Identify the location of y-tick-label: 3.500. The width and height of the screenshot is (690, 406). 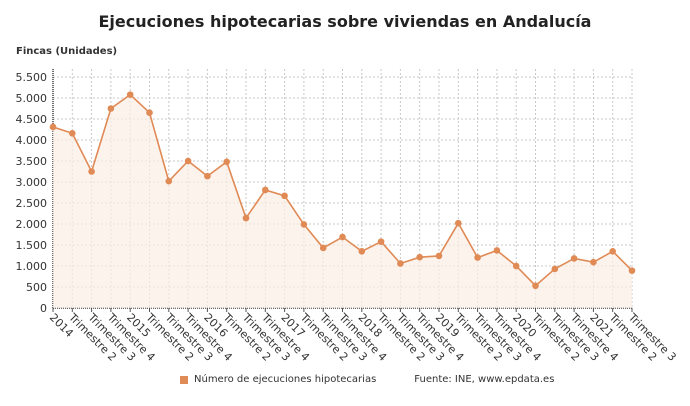
(32, 161).